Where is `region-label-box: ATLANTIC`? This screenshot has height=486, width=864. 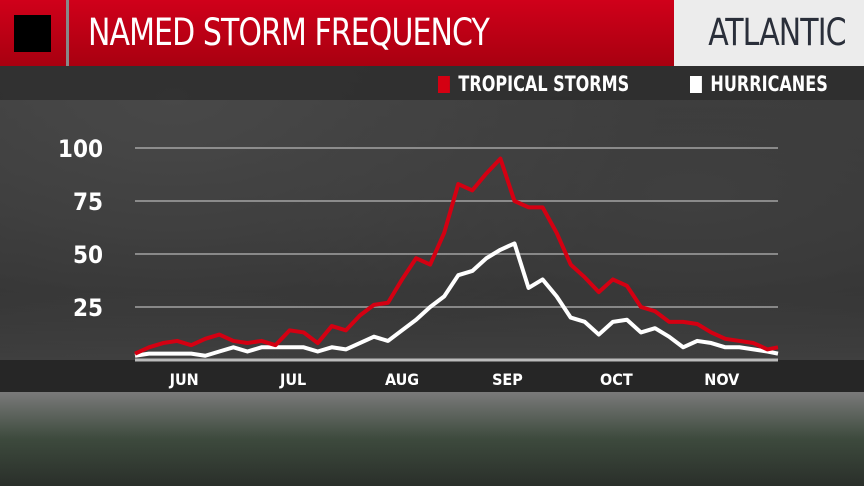
region-label-box: ATLANTIC is located at coordinates (769, 33).